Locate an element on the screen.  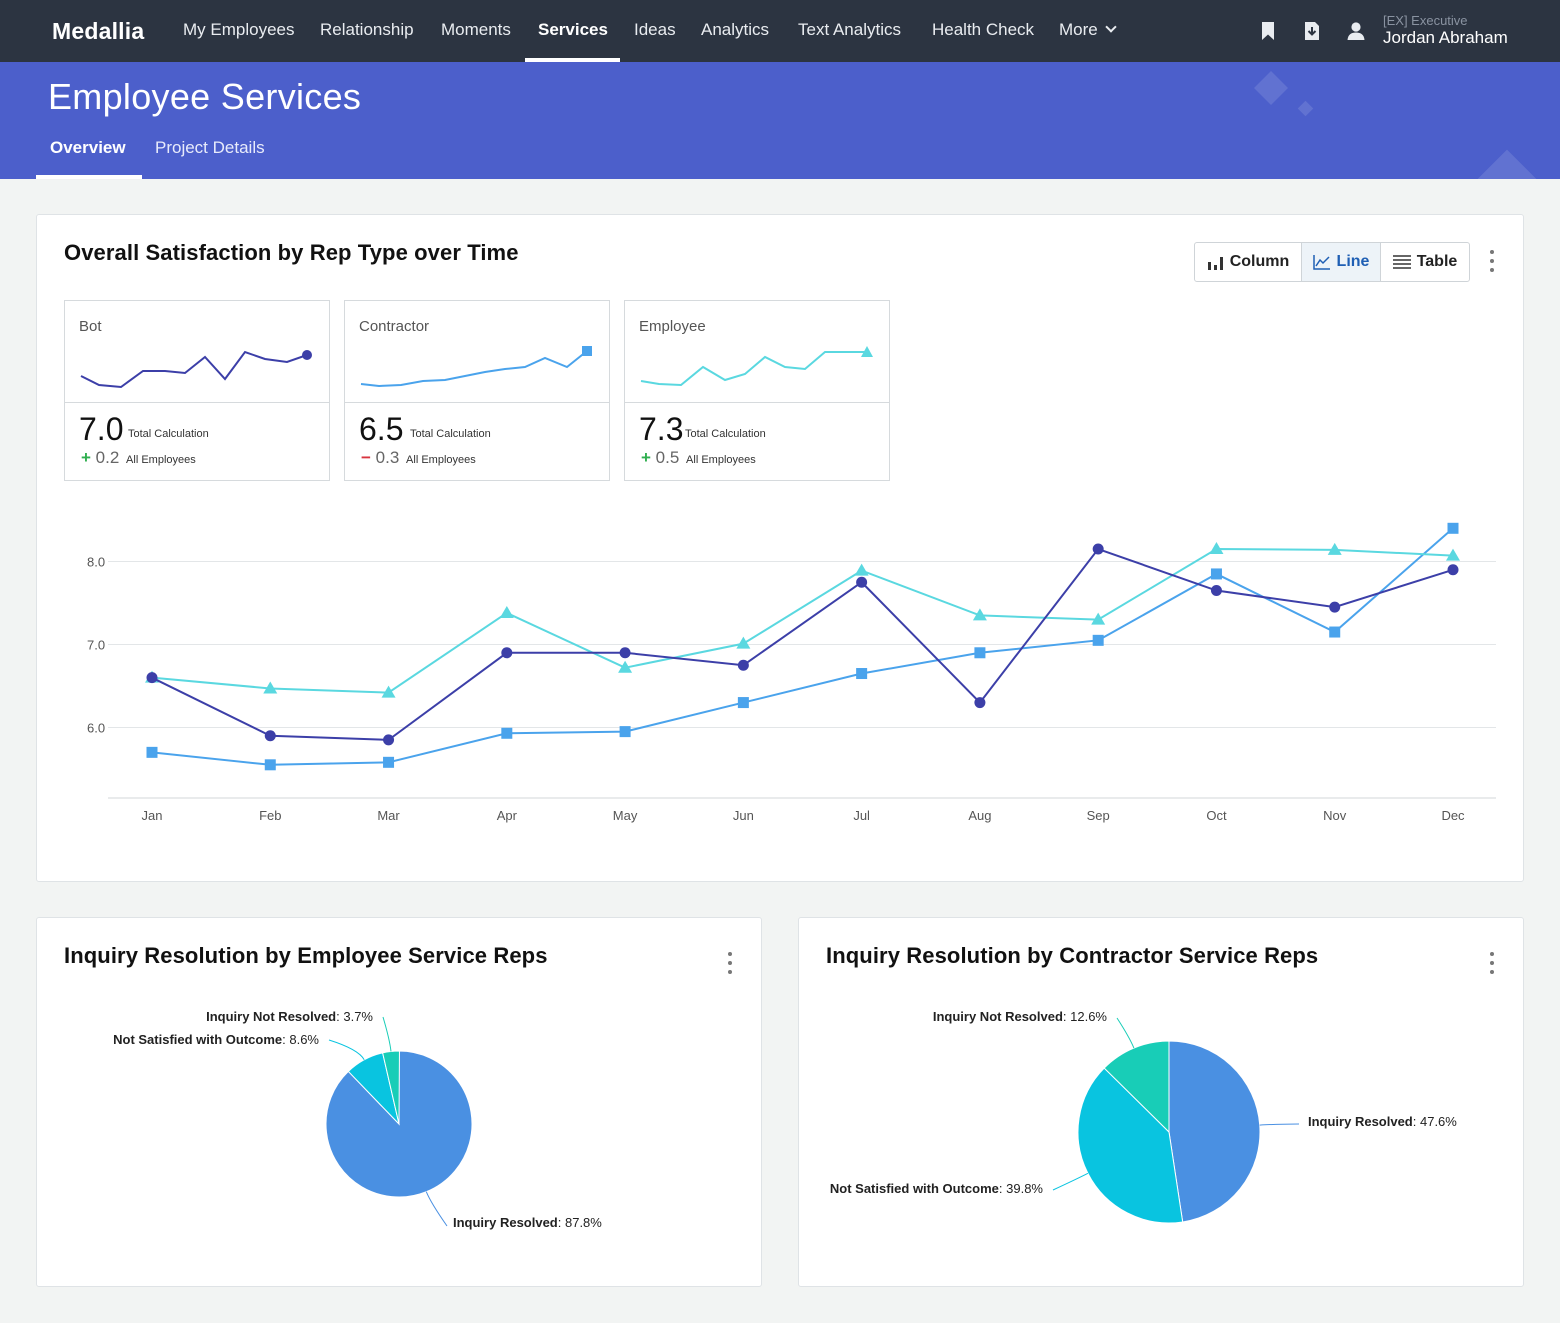
column-view-button: Column is located at coordinates (1248, 262).